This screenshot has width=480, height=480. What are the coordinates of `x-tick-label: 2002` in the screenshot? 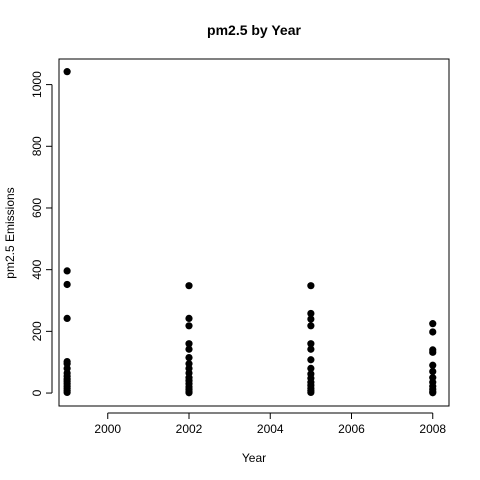 It's located at (189, 429).